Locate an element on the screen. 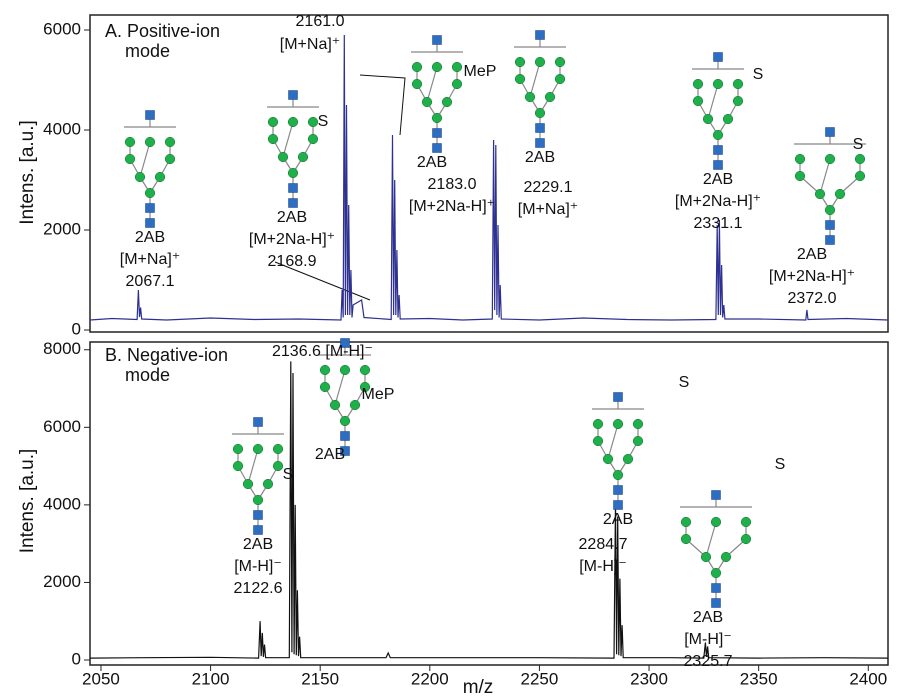 This screenshot has width=897, height=698. annotation: 2067.1 is located at coordinates (150, 281).